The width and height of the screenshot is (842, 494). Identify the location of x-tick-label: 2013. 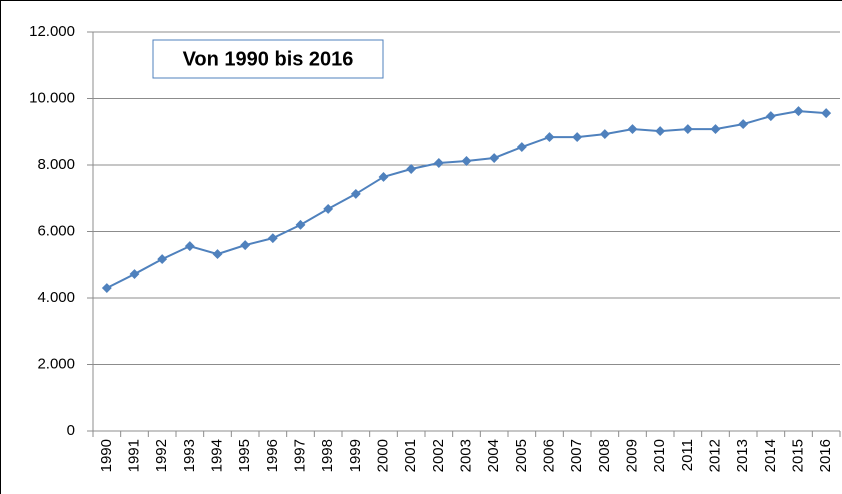
(742, 455).